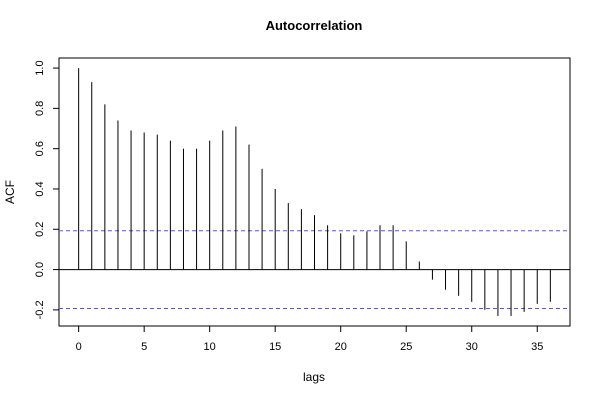  I want to click on x-tick-label: 10, so click(210, 347).